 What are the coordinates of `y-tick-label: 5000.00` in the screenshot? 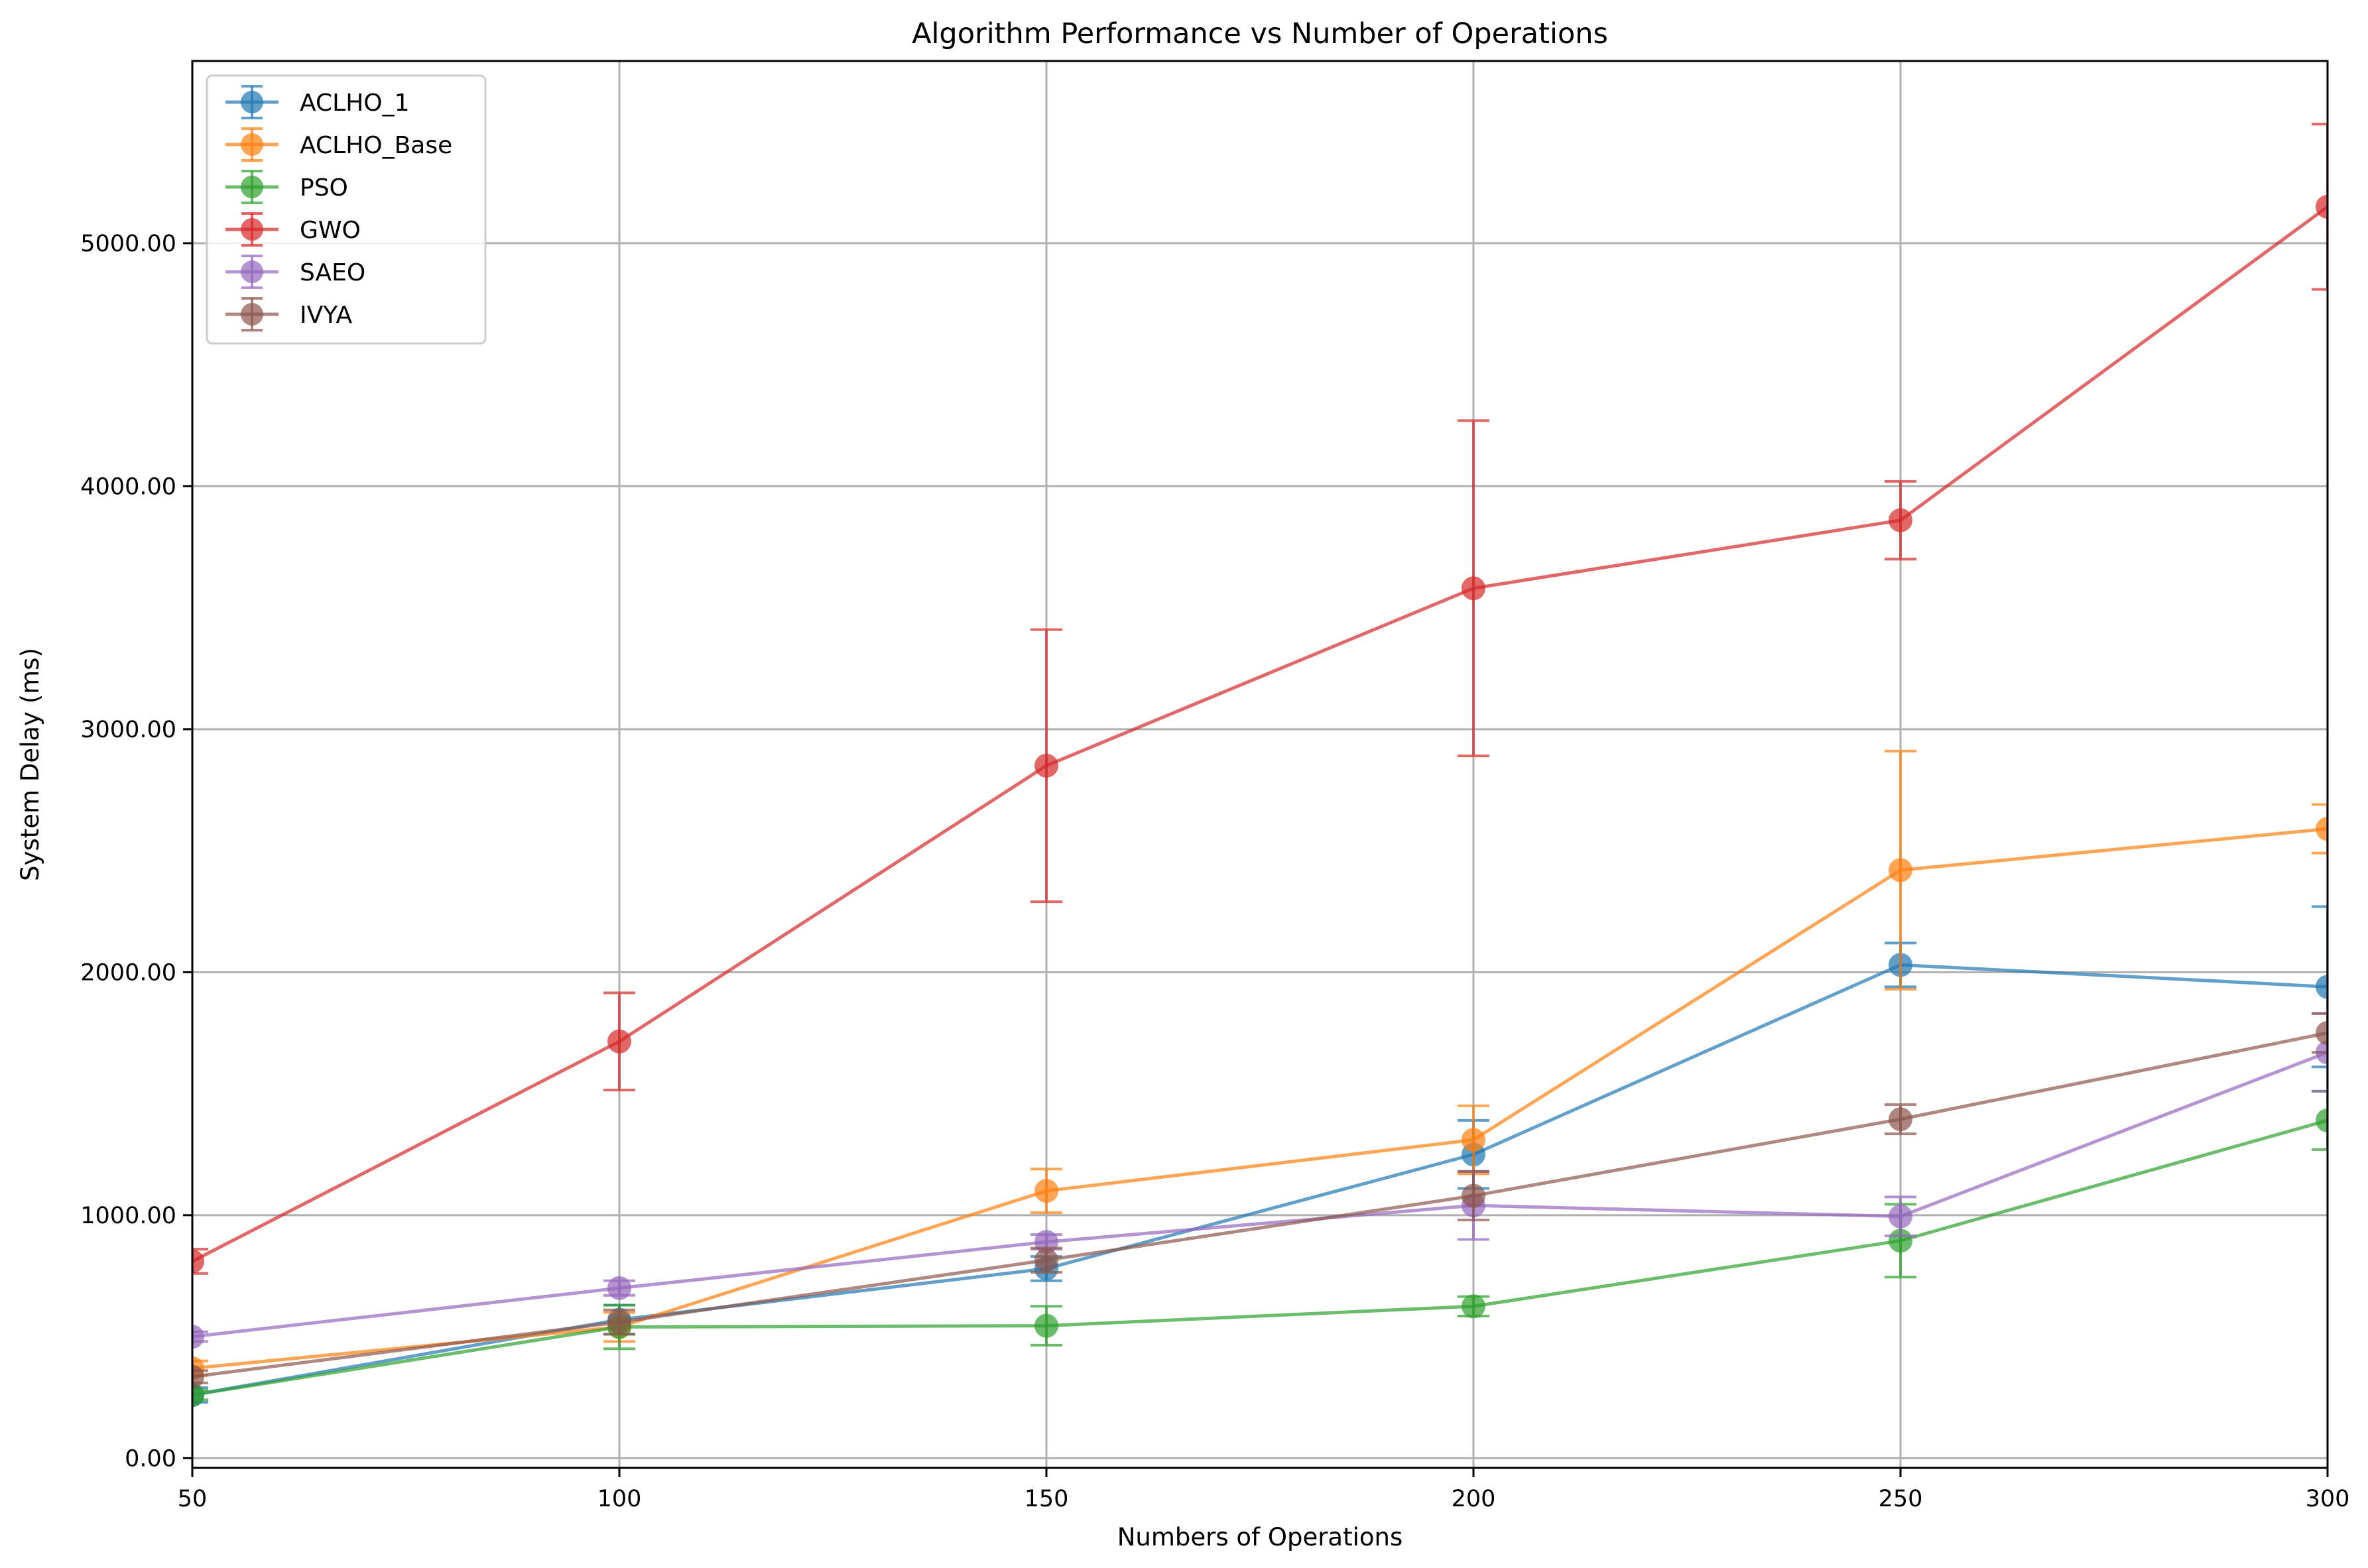 It's located at (128, 244).